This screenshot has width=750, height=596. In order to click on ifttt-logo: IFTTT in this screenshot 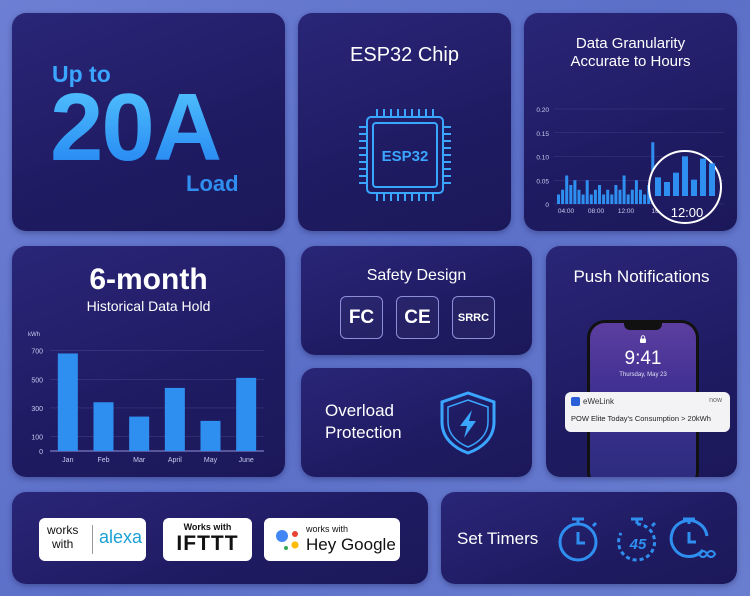, I will do `click(207, 543)`.